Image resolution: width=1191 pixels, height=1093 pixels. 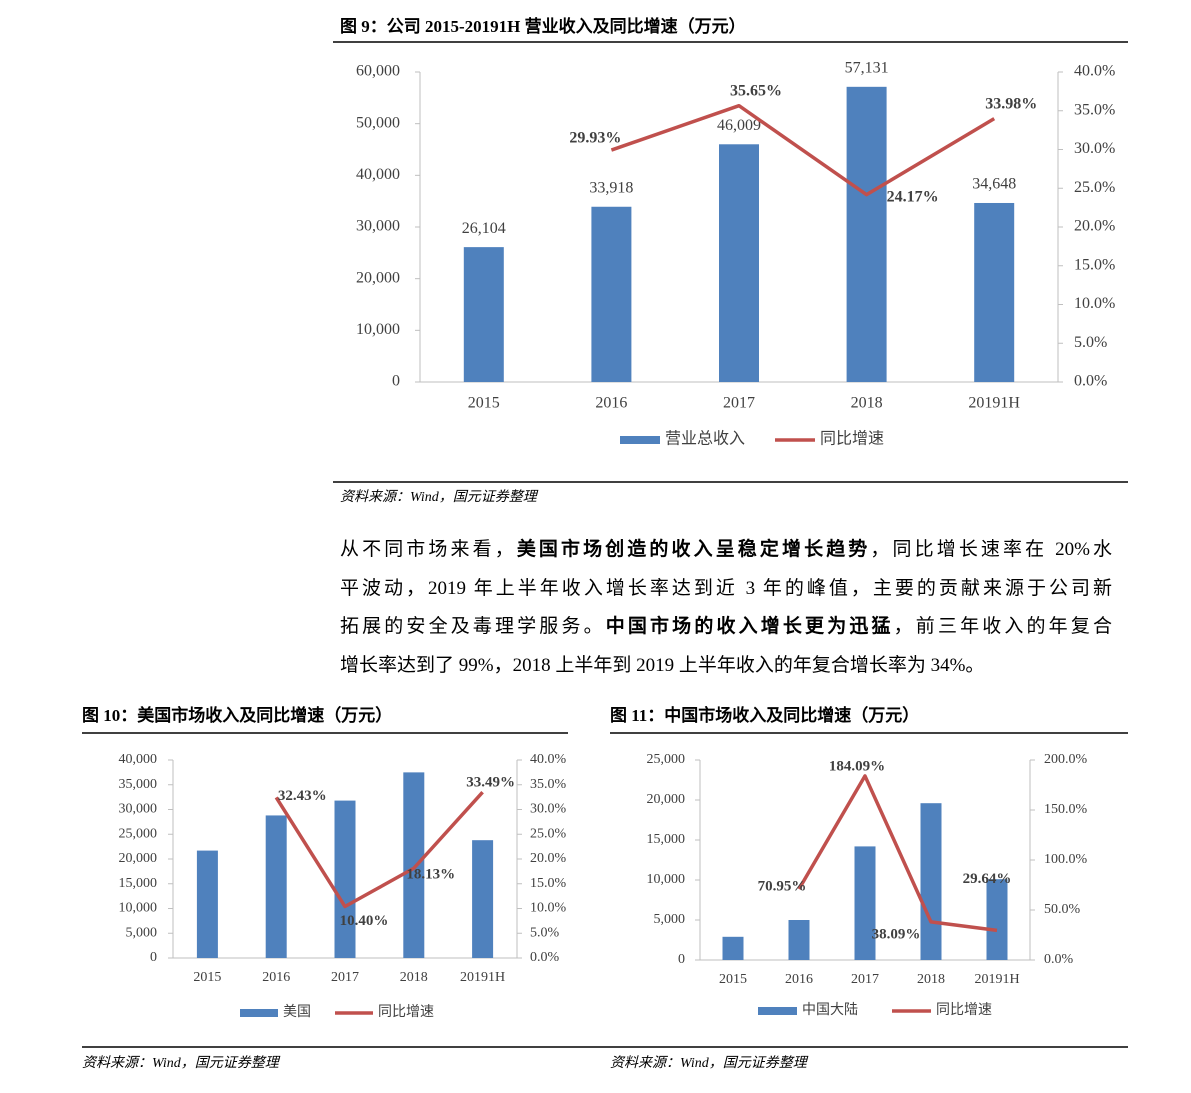 I want to click on y2-tick-label: 30.0%, so click(x=1094, y=148).